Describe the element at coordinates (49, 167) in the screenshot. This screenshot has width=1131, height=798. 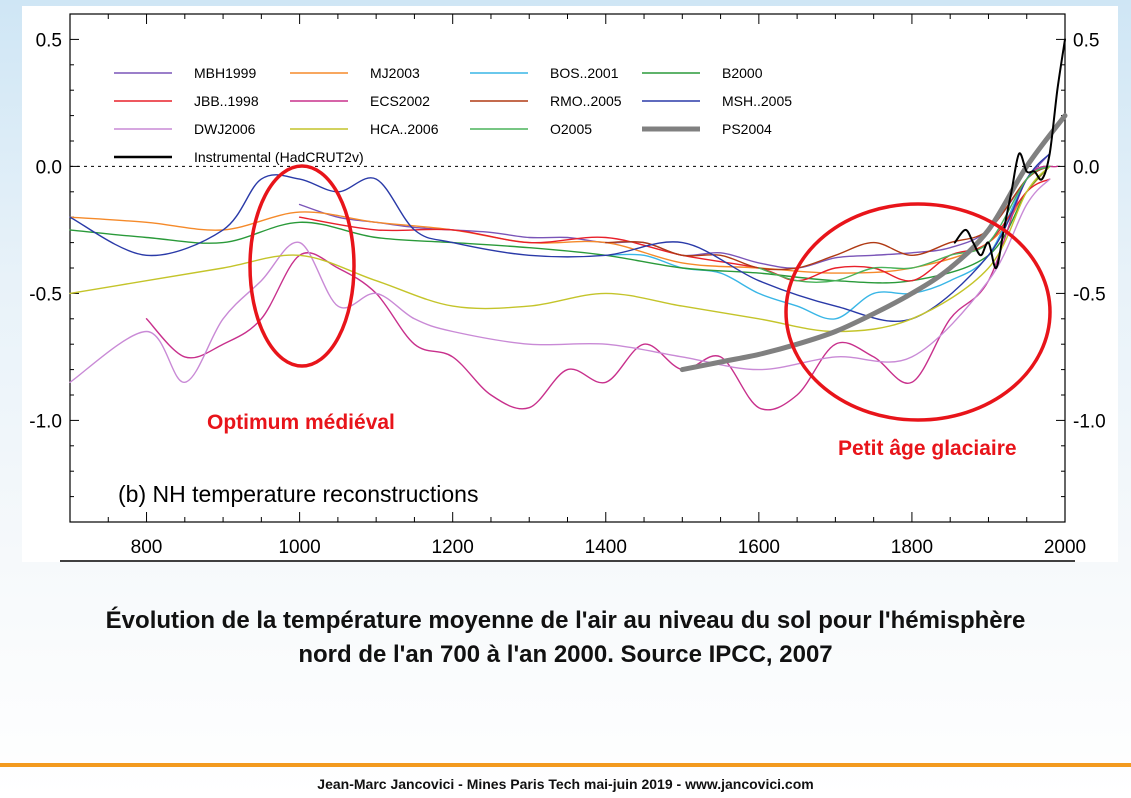
I see `y-tick-label-left: 0.0` at that location.